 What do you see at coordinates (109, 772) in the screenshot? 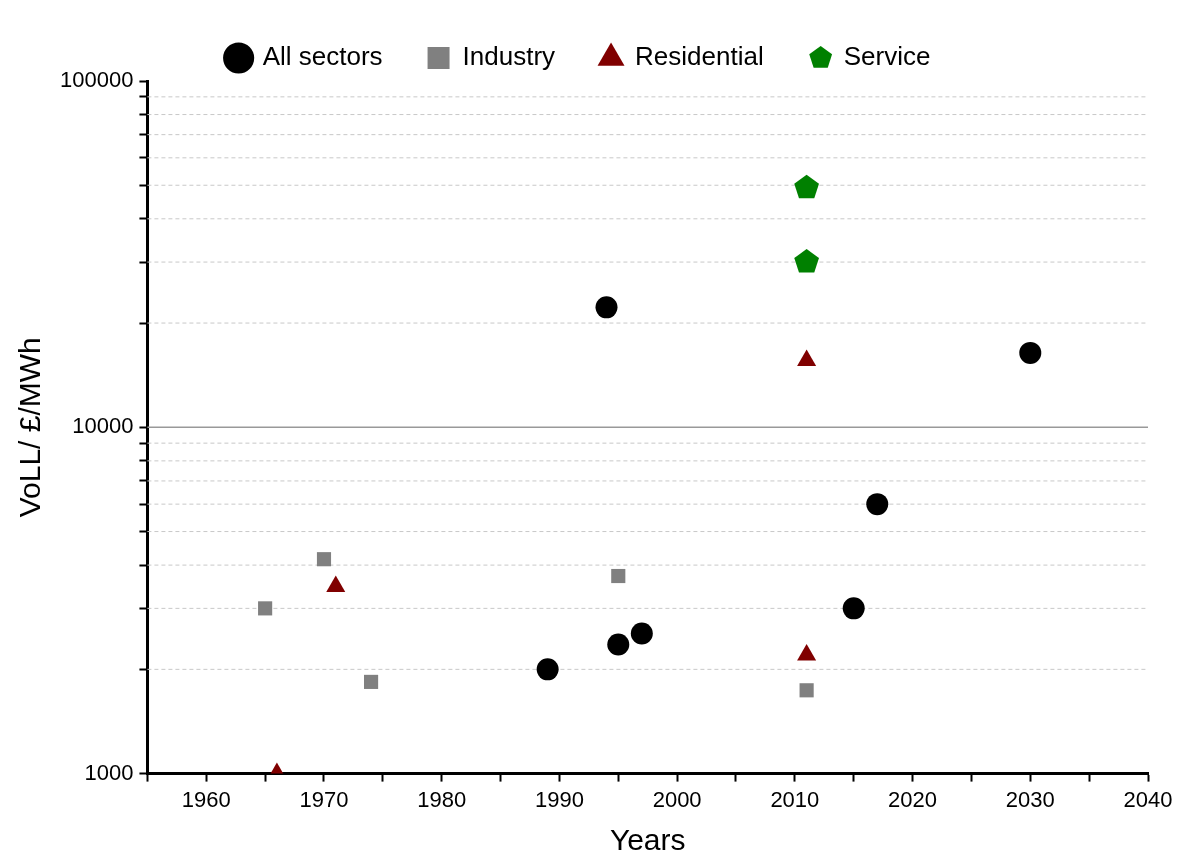
I see `y-tick-label: 1000` at bounding box center [109, 772].